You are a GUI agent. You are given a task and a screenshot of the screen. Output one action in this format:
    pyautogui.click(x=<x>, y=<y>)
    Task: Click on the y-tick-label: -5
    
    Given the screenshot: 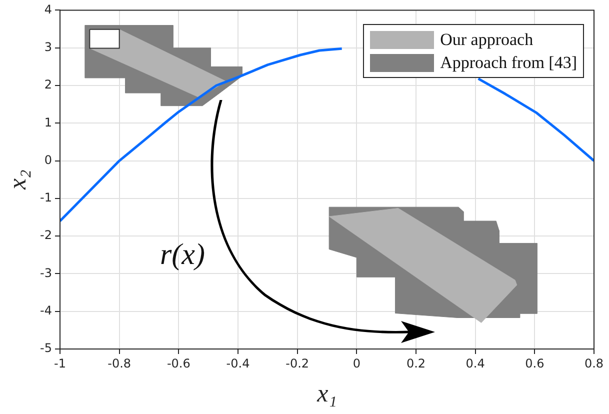 What is the action you would take?
    pyautogui.click(x=46, y=348)
    